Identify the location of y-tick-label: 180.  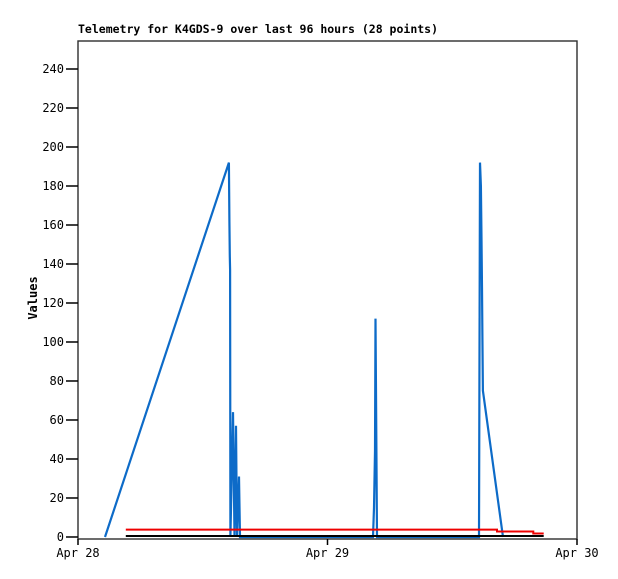
(53, 186).